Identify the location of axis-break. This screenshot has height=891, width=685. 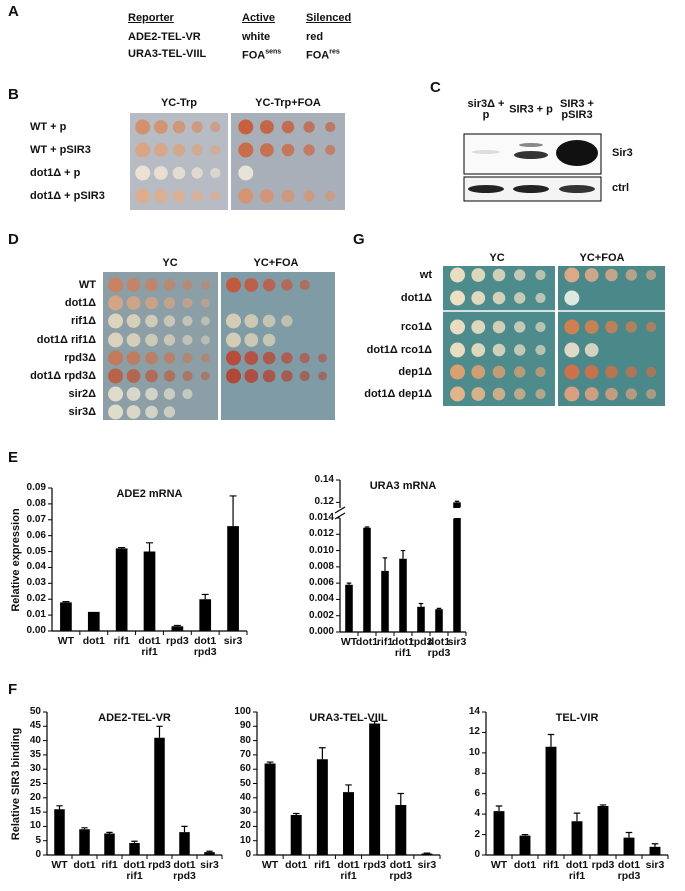
(340, 510).